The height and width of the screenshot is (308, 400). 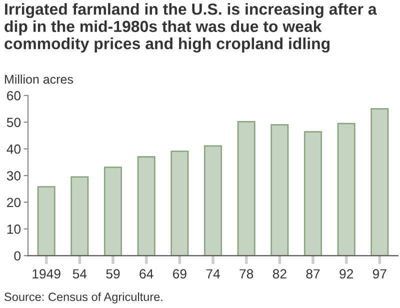 What do you see at coordinates (39, 79) in the screenshot?
I see `y-axis-title: Million acres` at bounding box center [39, 79].